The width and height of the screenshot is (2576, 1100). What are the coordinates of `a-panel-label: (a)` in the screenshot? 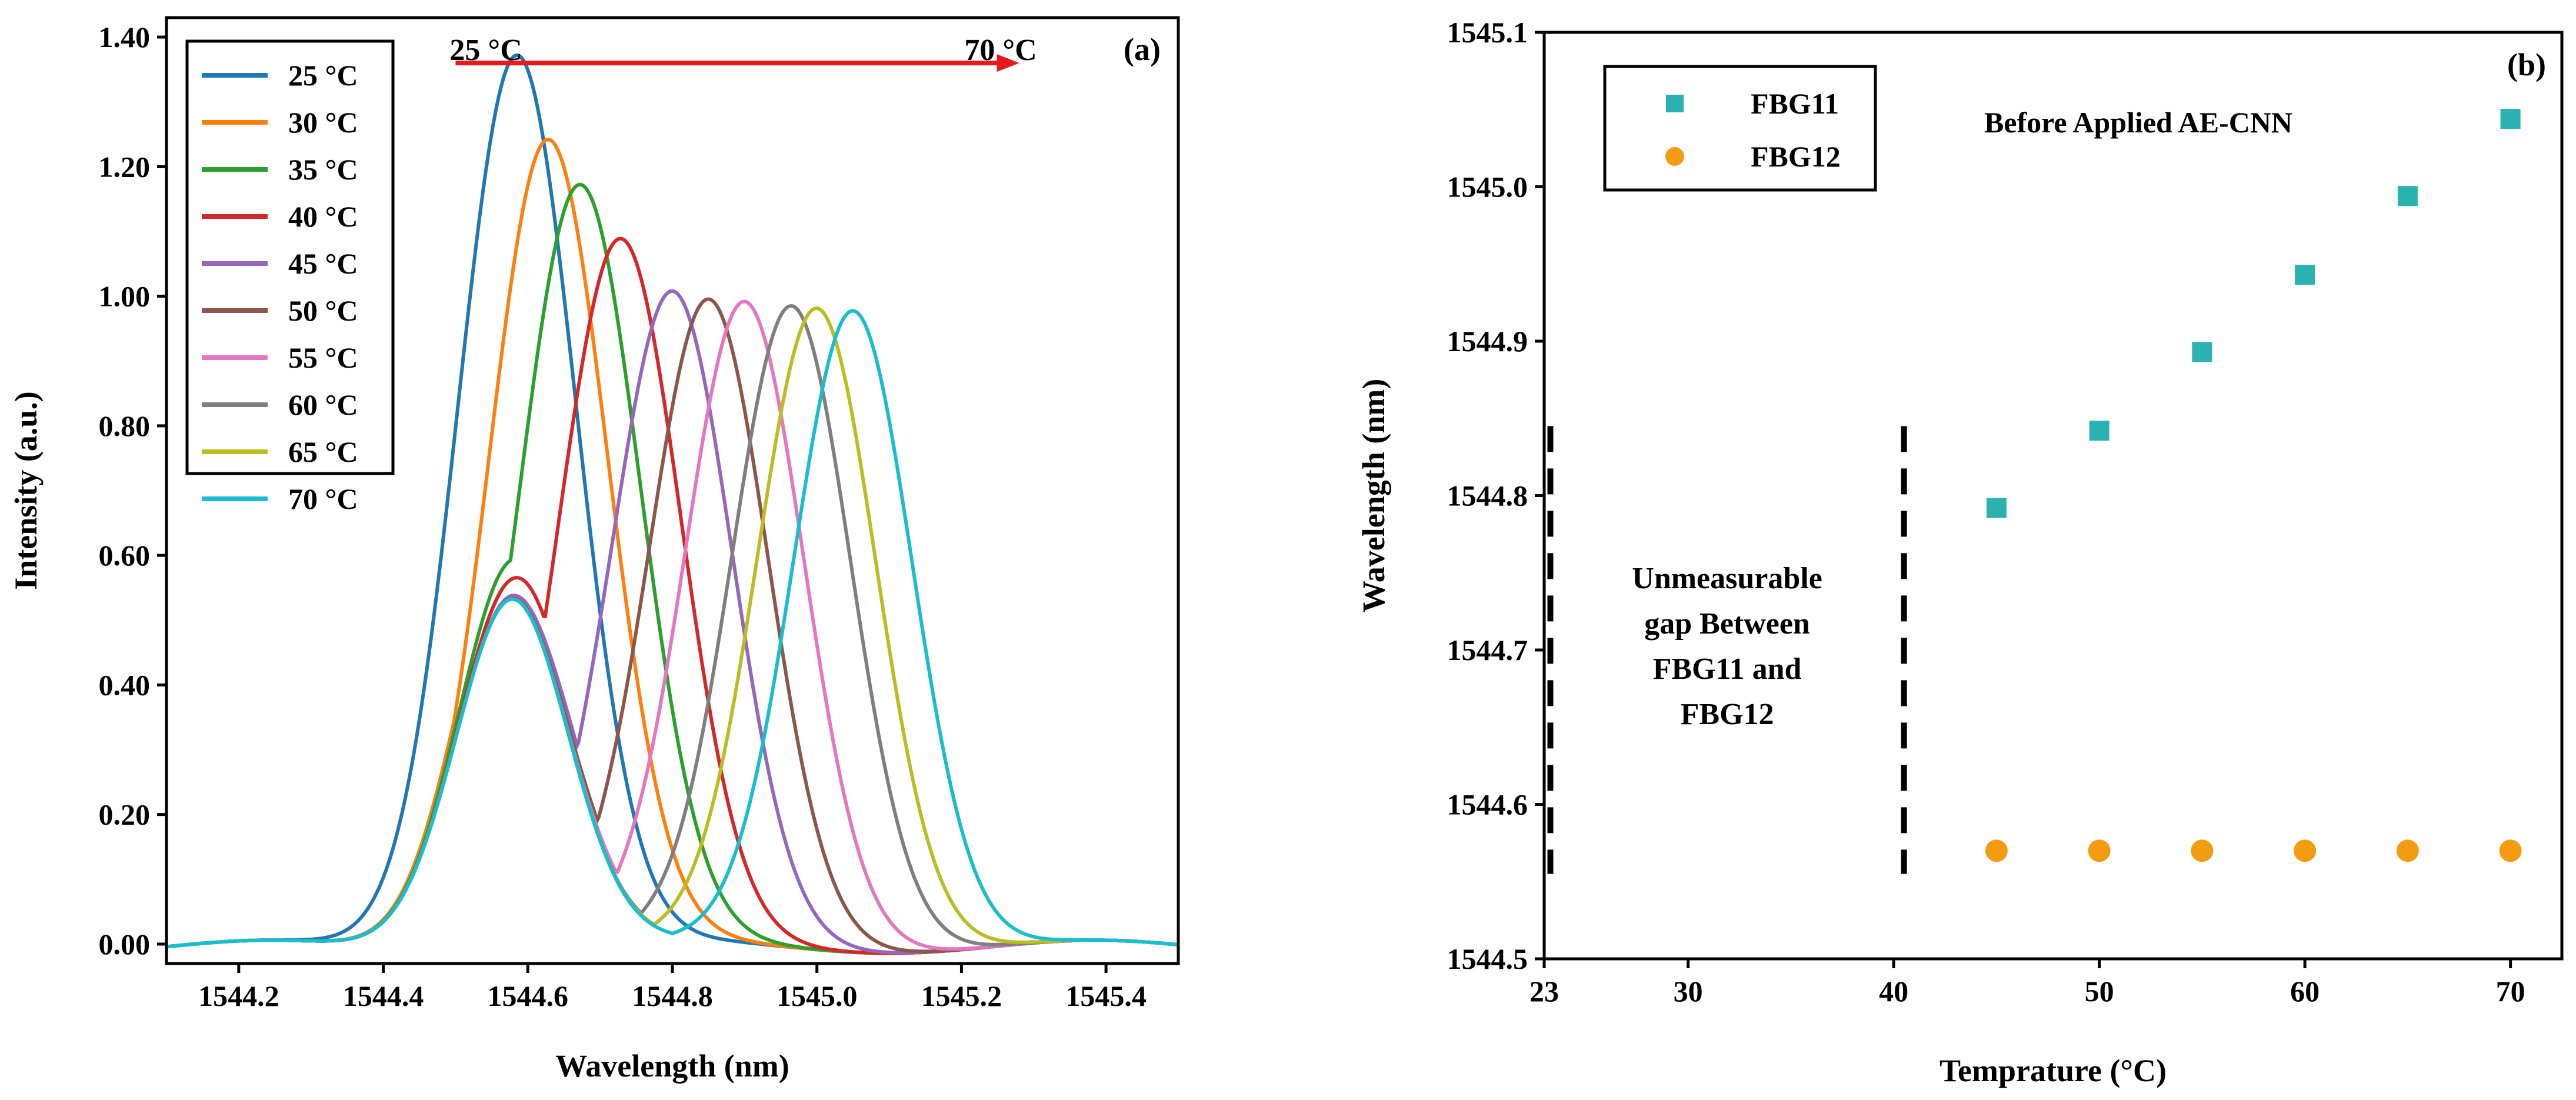 It's located at (1142, 49).